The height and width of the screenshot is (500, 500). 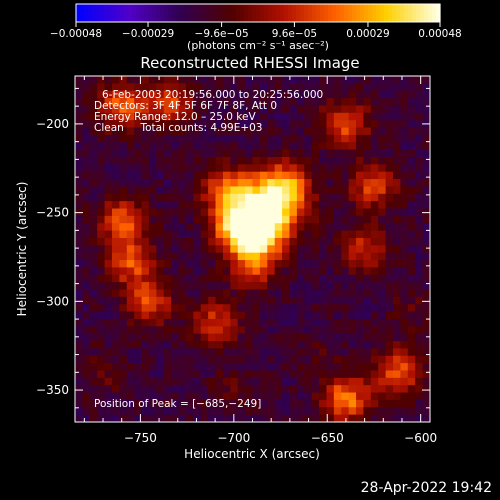 I want to click on chart-title: Reconstructed RHESSI Image, so click(x=249, y=63).